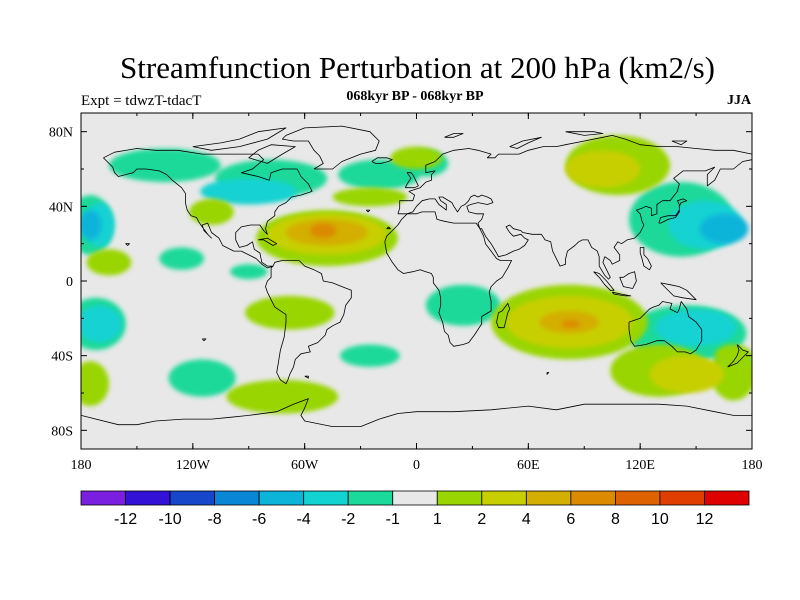 This screenshot has width=800, height=600. What do you see at coordinates (62, 357) in the screenshot?
I see `y-tick-label: 40S` at bounding box center [62, 357].